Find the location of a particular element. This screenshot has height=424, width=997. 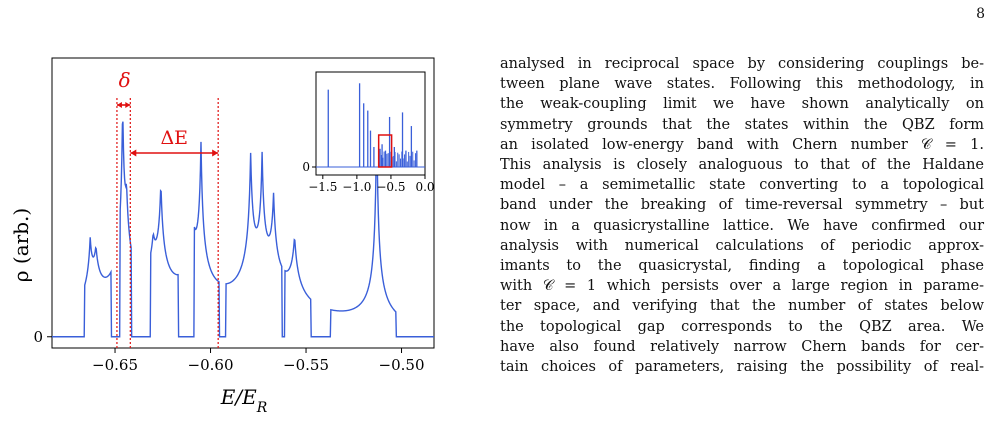

x-axis-label: E/ER is located at coordinates (244, 400).